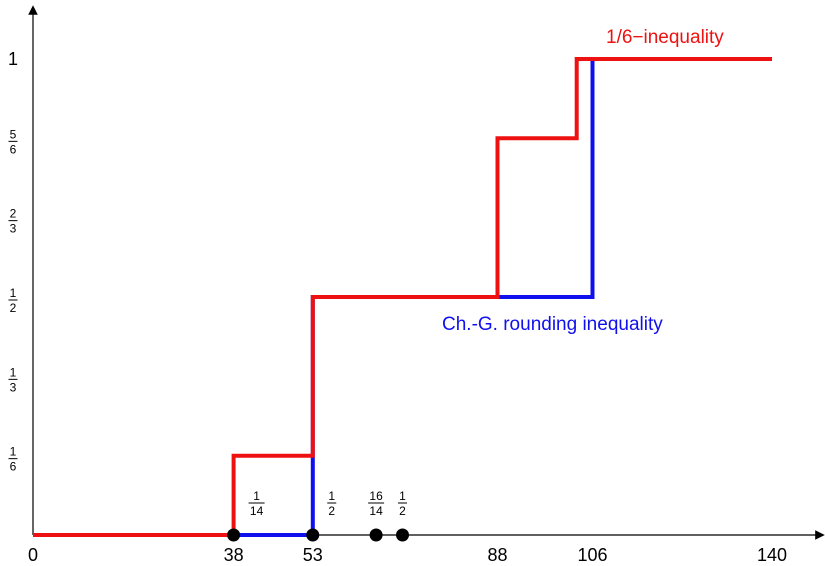 Image resolution: width=825 pixels, height=566 pixels. I want to click on y-tick-label: 23, so click(13, 221).